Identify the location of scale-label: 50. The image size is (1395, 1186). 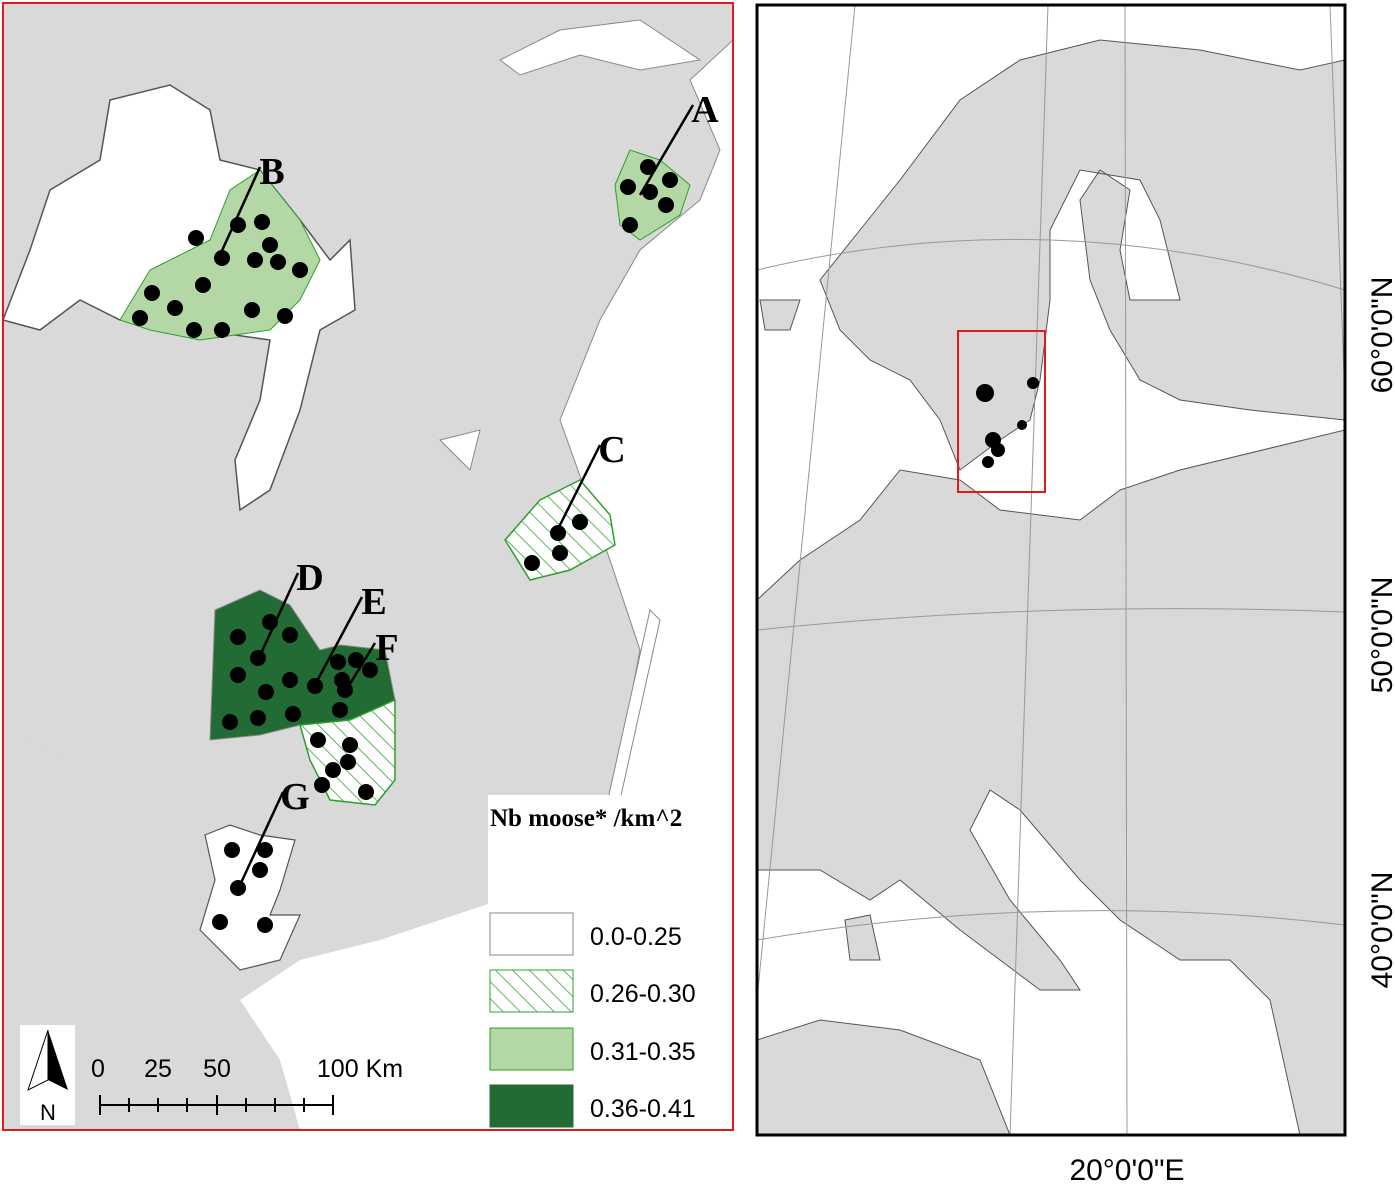
(217, 1069).